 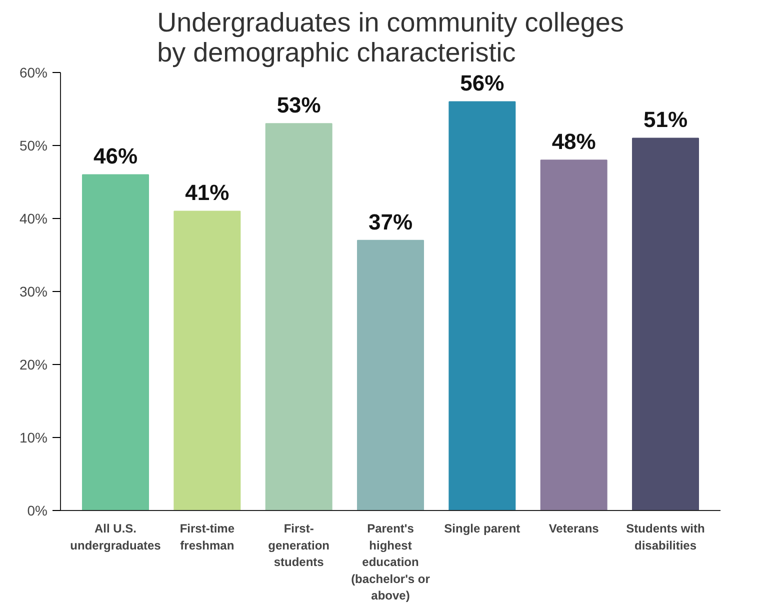 What do you see at coordinates (665, 537) in the screenshot?
I see `x-tick-label: Students with disabilities` at bounding box center [665, 537].